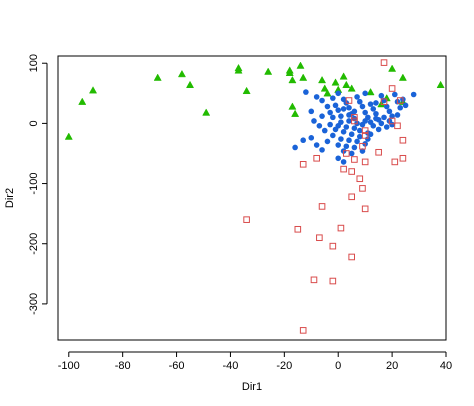 The width and height of the screenshot is (474, 406). Describe the element at coordinates (255, 361) in the screenshot. I see `x-axis: -100 -80 -60 -40 -20 0 20 40` at that location.